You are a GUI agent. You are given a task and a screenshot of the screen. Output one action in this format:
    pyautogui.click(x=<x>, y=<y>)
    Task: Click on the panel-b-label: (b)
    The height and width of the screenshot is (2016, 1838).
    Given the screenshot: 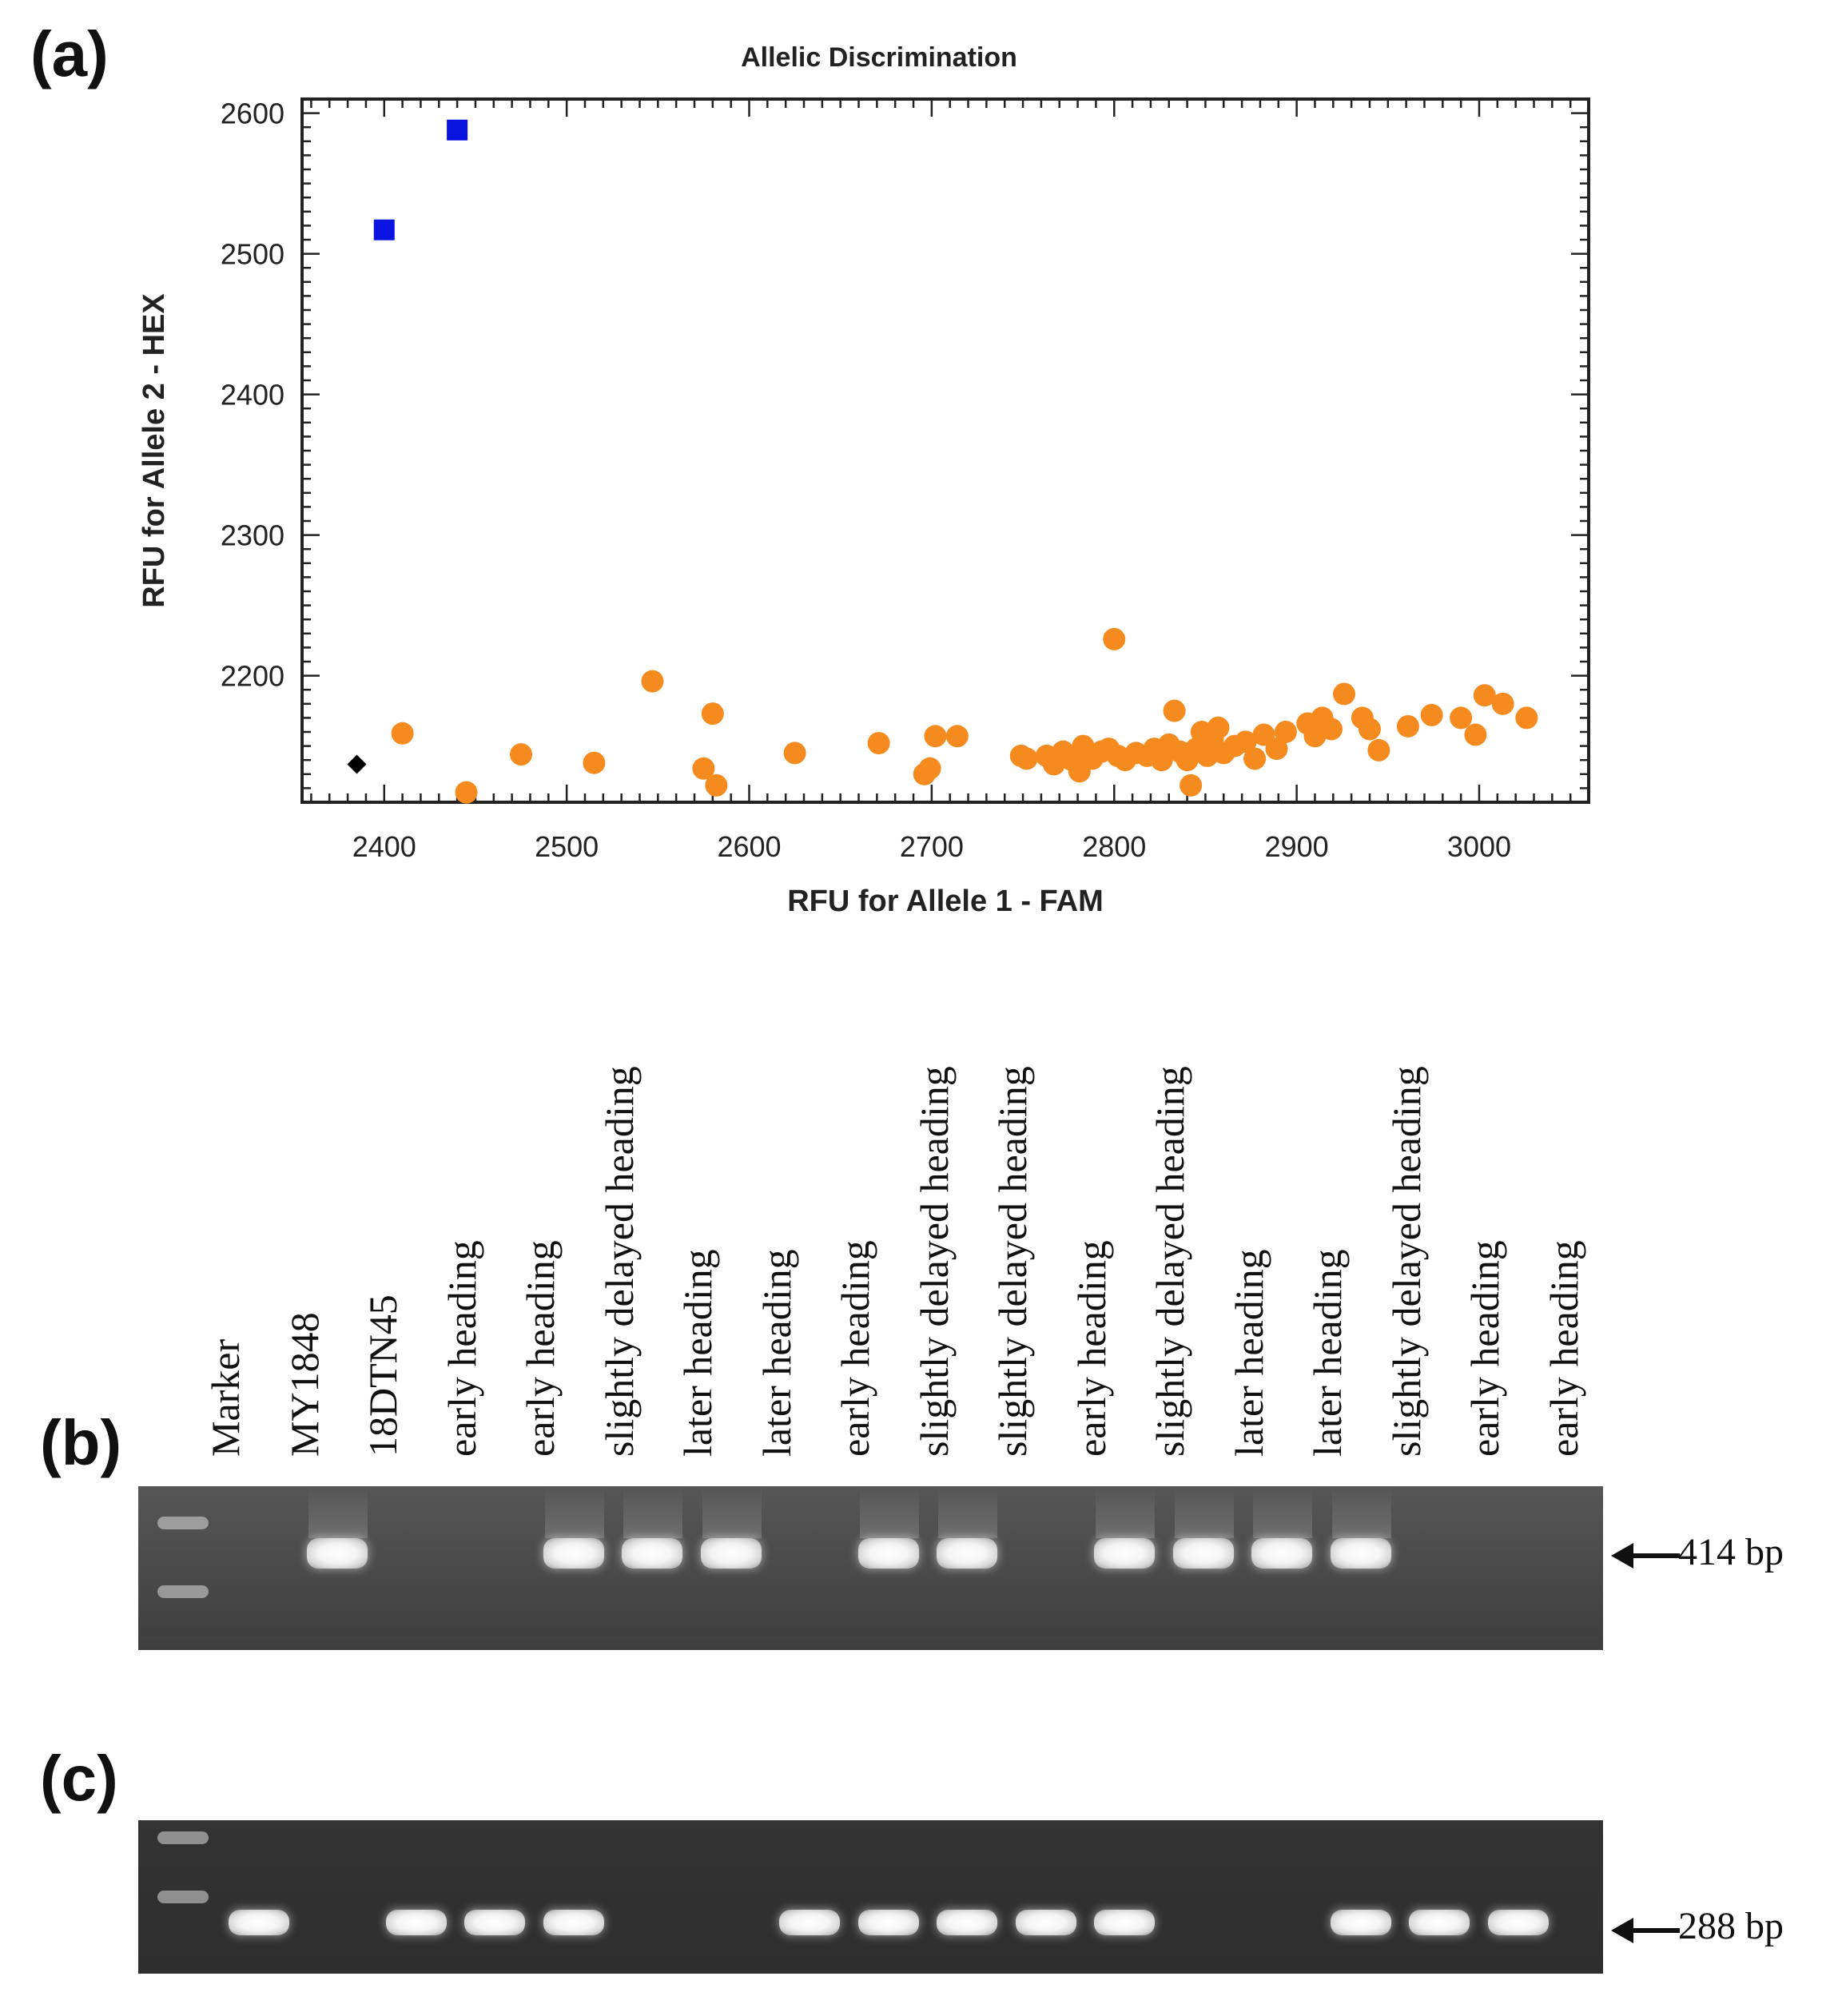 What is the action you would take?
    pyautogui.click(x=81, y=1443)
    